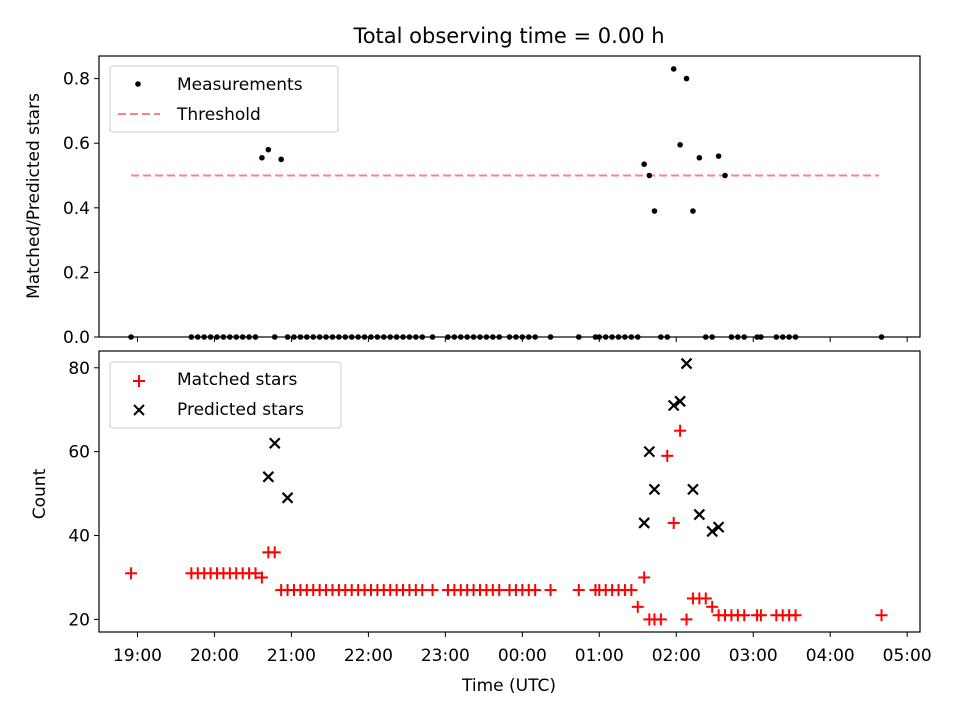  I want to click on top-y-tick-label: 0.4, so click(76, 209).